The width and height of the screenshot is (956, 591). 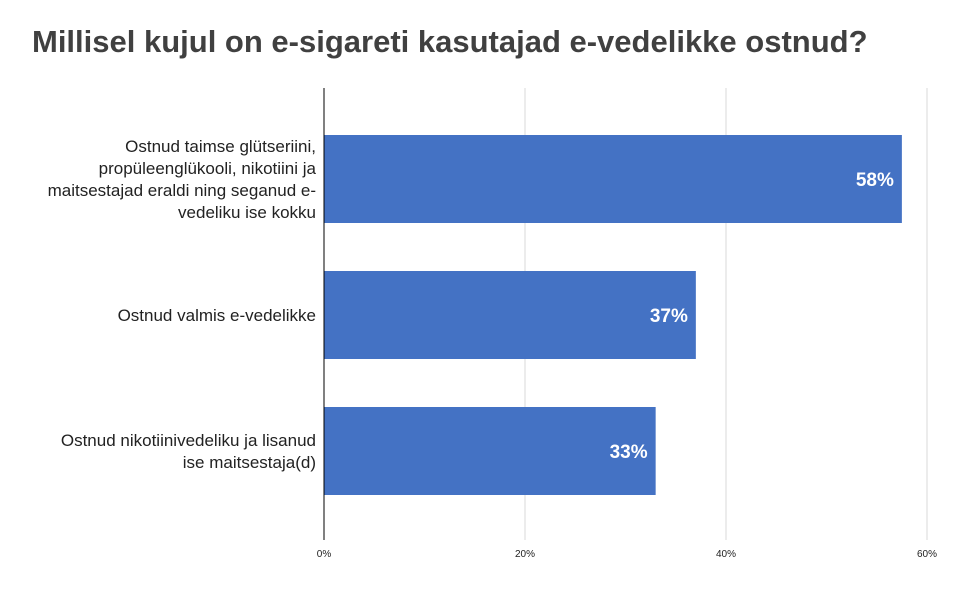 What do you see at coordinates (927, 554) in the screenshot?
I see `x-tick-label: 60%` at bounding box center [927, 554].